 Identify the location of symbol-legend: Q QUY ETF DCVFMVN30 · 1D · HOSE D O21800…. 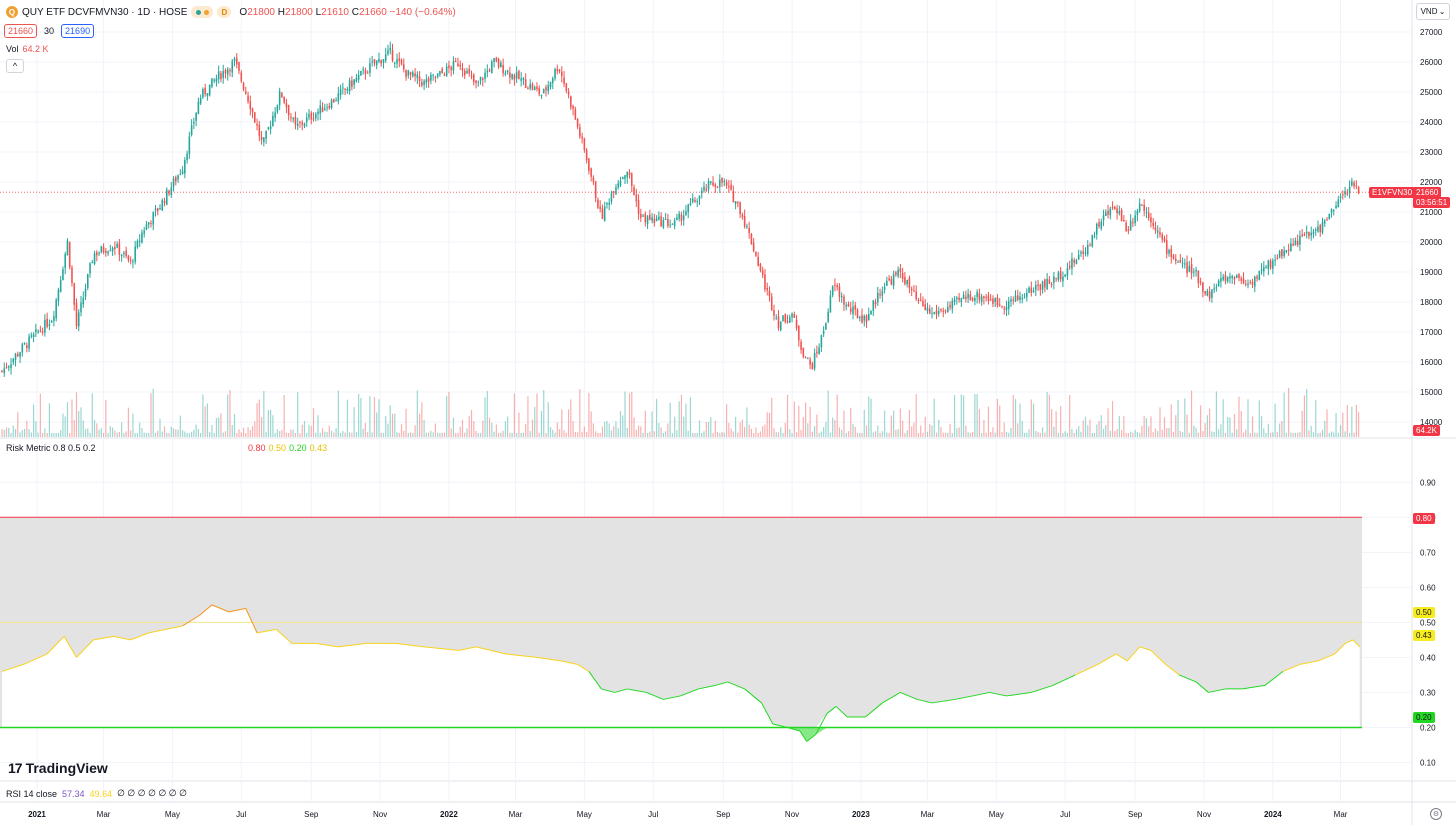
(231, 12).